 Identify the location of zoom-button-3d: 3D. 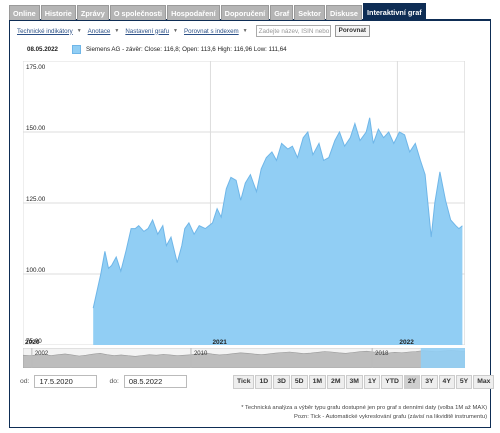
(281, 382).